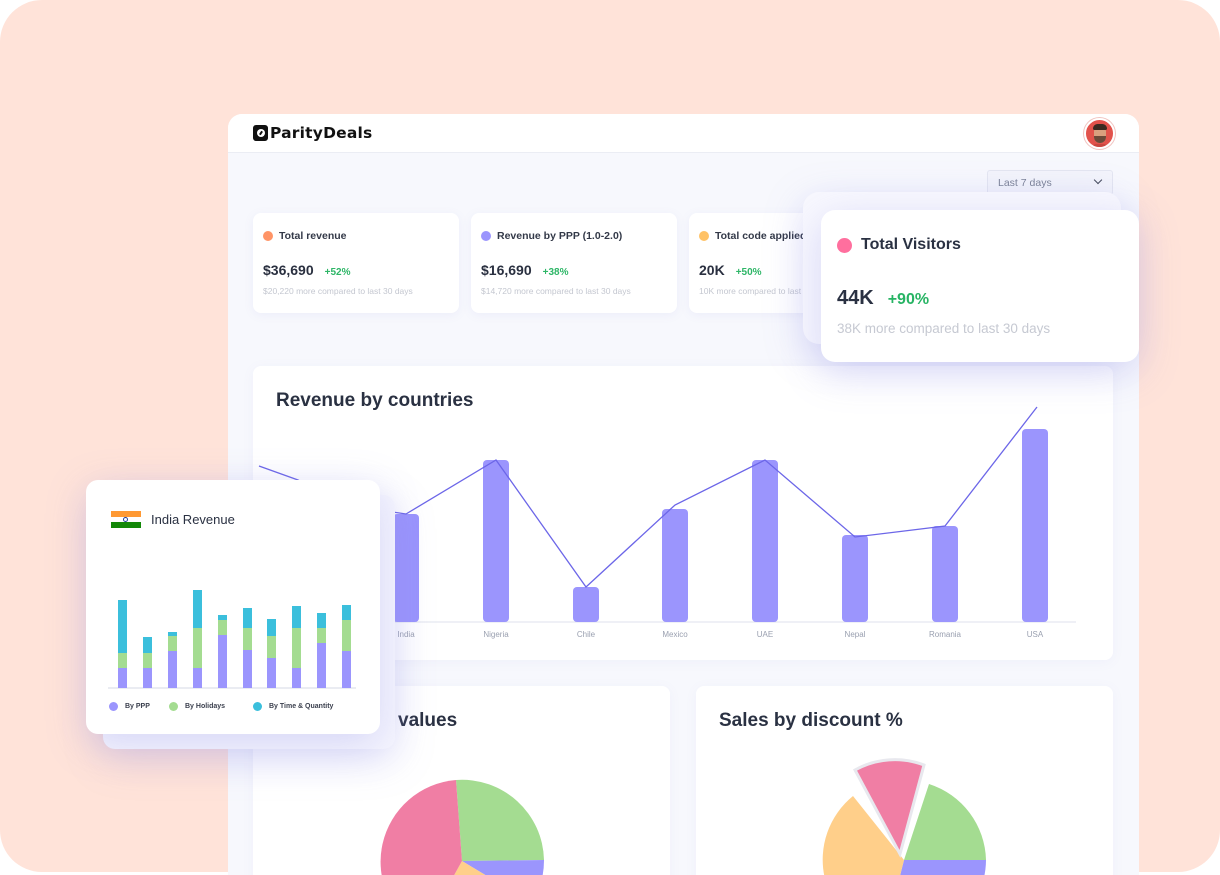  I want to click on logo: ParityDeals, so click(312, 133).